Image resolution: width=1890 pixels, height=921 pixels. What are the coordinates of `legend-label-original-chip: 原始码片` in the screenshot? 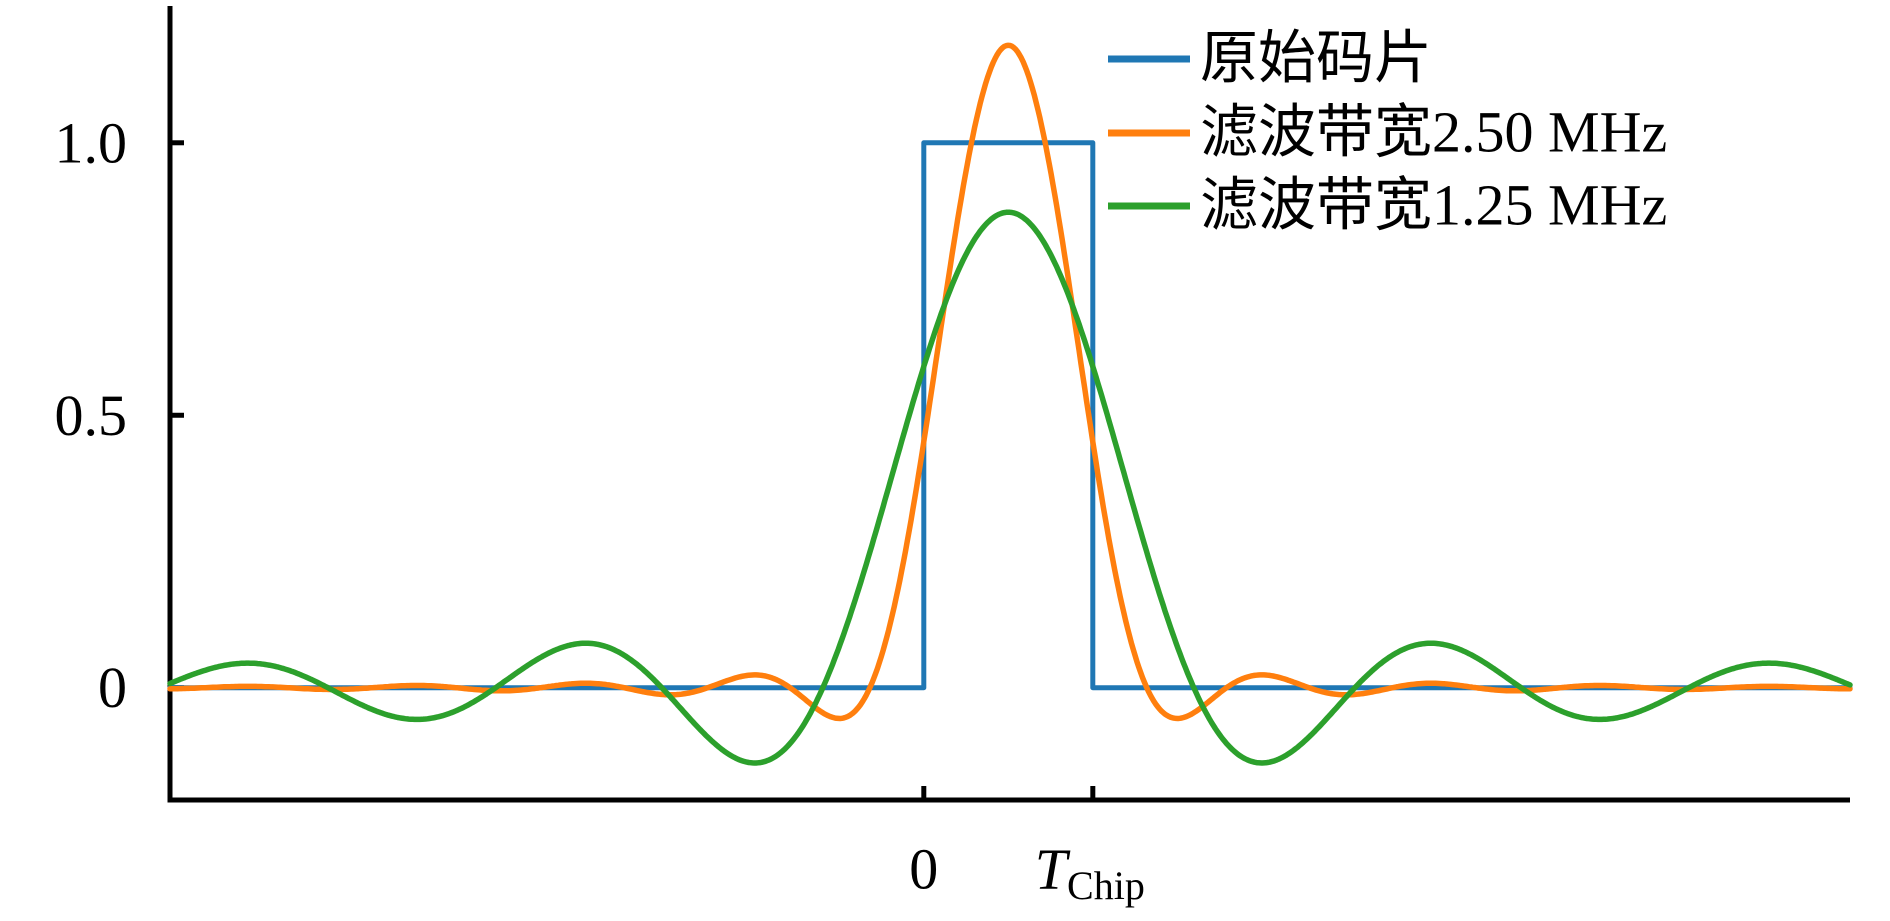 It's located at (1316, 58).